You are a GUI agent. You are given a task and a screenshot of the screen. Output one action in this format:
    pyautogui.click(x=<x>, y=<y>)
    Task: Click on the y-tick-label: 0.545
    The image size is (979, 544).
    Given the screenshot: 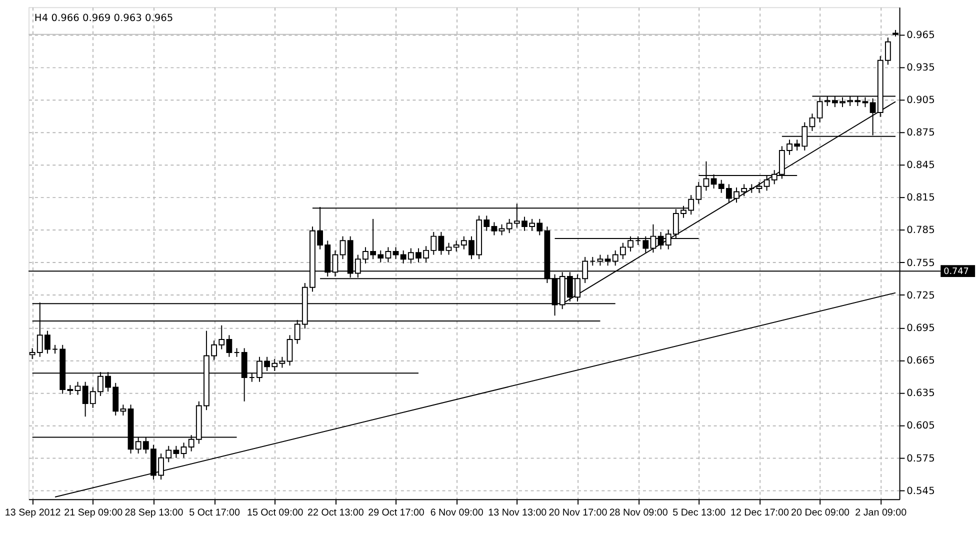 What is the action you would take?
    pyautogui.click(x=920, y=491)
    